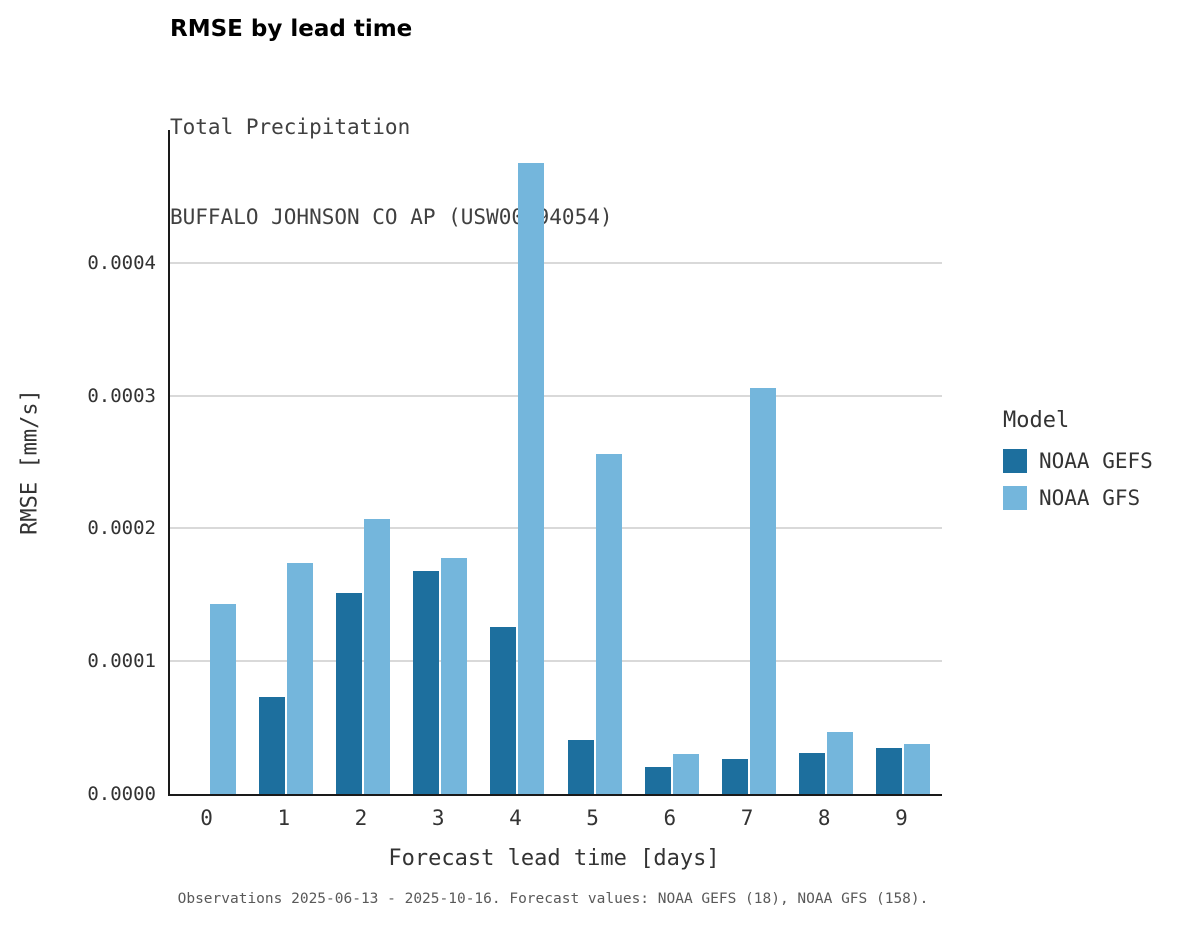 The height and width of the screenshot is (928, 1178). What do you see at coordinates (824, 818) in the screenshot?
I see `x-tick-label: 8` at bounding box center [824, 818].